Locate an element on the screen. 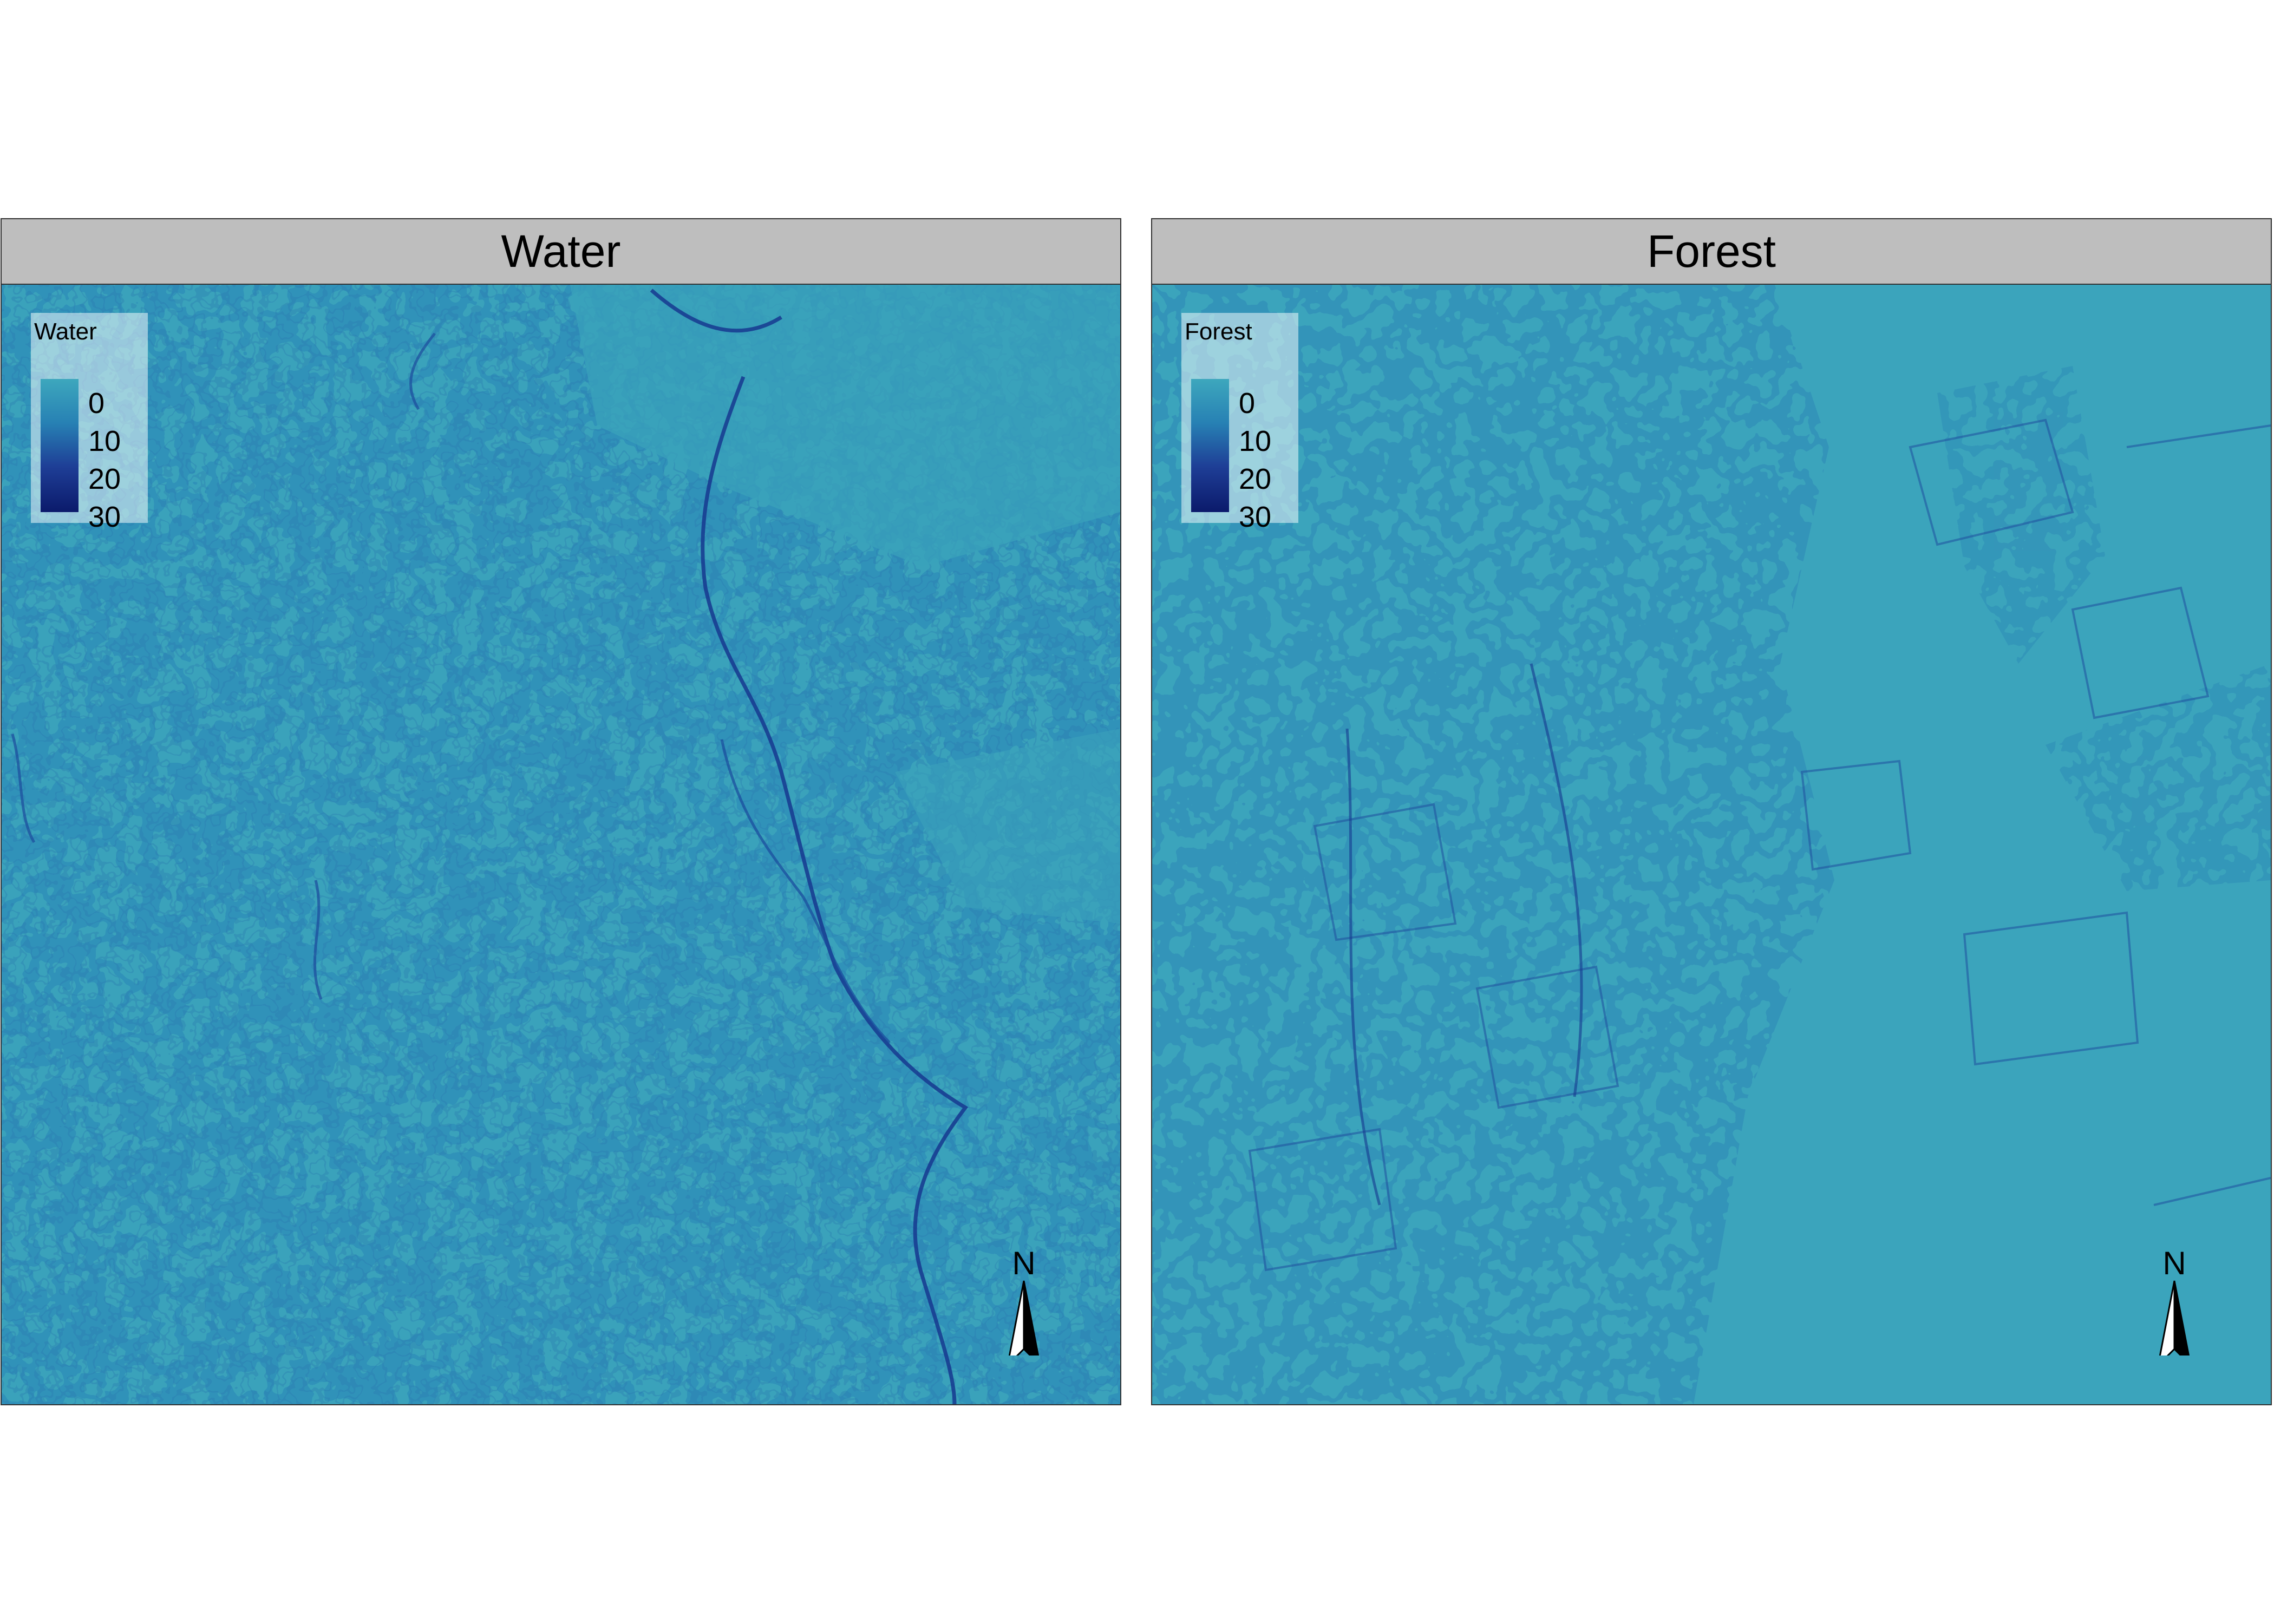 This screenshot has width=2274, height=1624. map-legend-forest: Forest 0 10 20 30 is located at coordinates (1239, 422).